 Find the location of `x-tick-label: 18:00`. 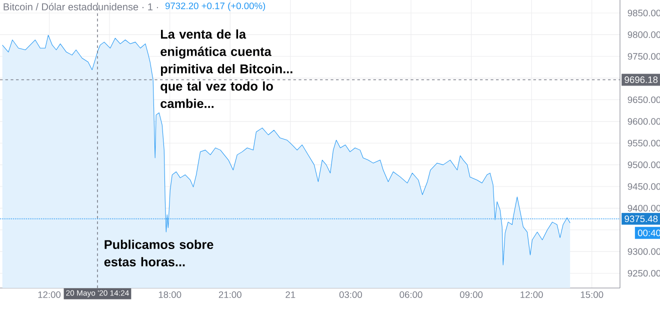

x-tick-label: 18:00 is located at coordinates (170, 294).